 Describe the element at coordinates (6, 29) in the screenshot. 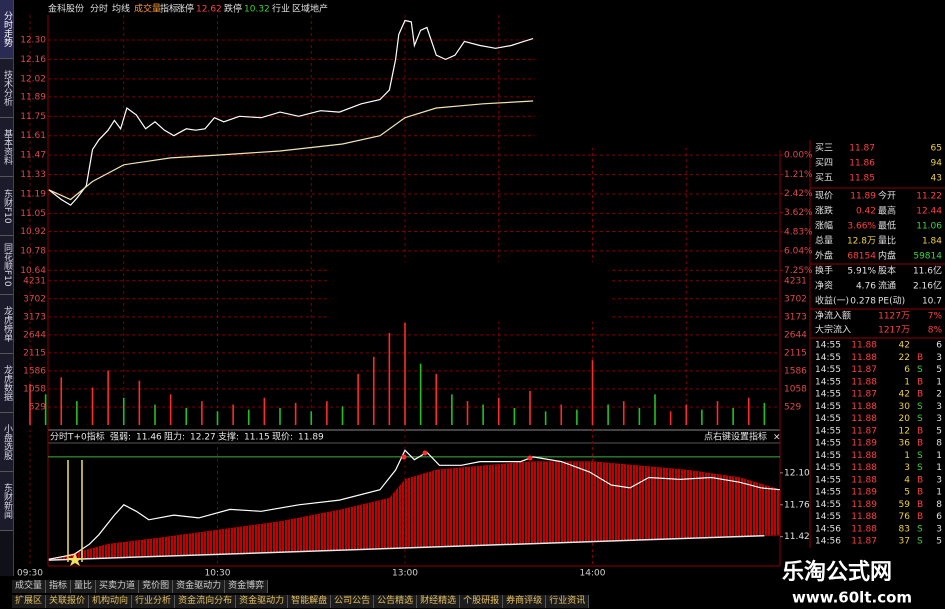

I see `sidebar-tab: 分时走势` at that location.